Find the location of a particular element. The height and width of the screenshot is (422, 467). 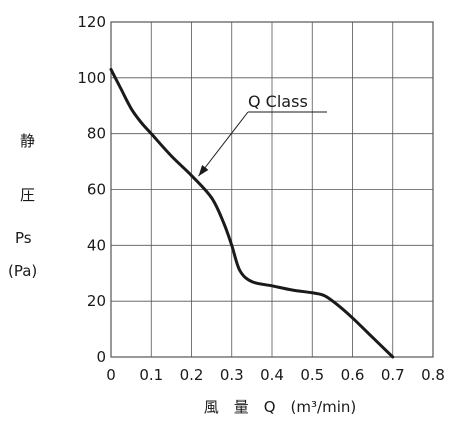

x-tick-label-3: 0.3 is located at coordinates (232, 375).